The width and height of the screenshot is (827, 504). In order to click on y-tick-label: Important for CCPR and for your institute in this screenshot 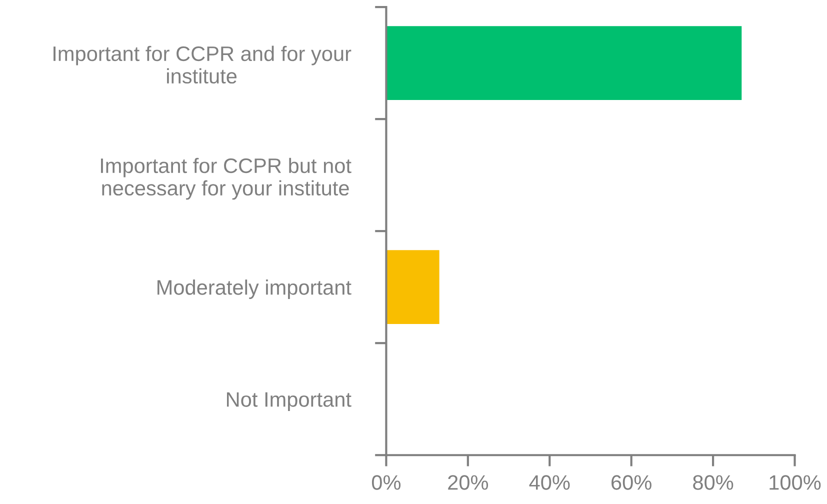, I will do `click(203, 65)`.